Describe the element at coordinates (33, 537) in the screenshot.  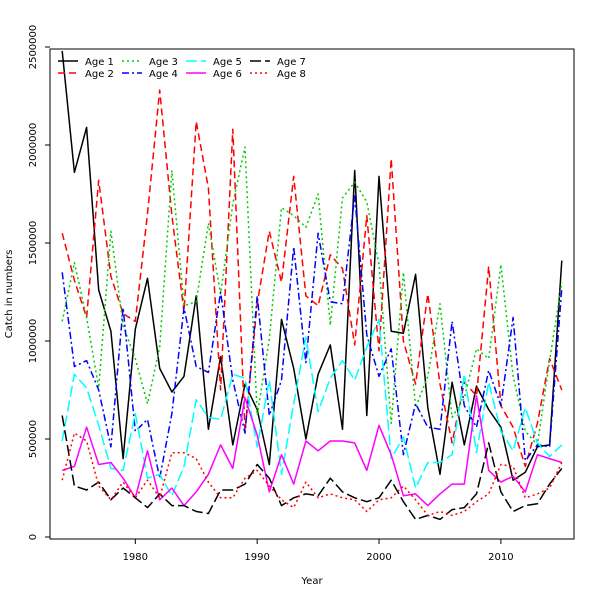
I see `y-tick-label: 0` at that location.